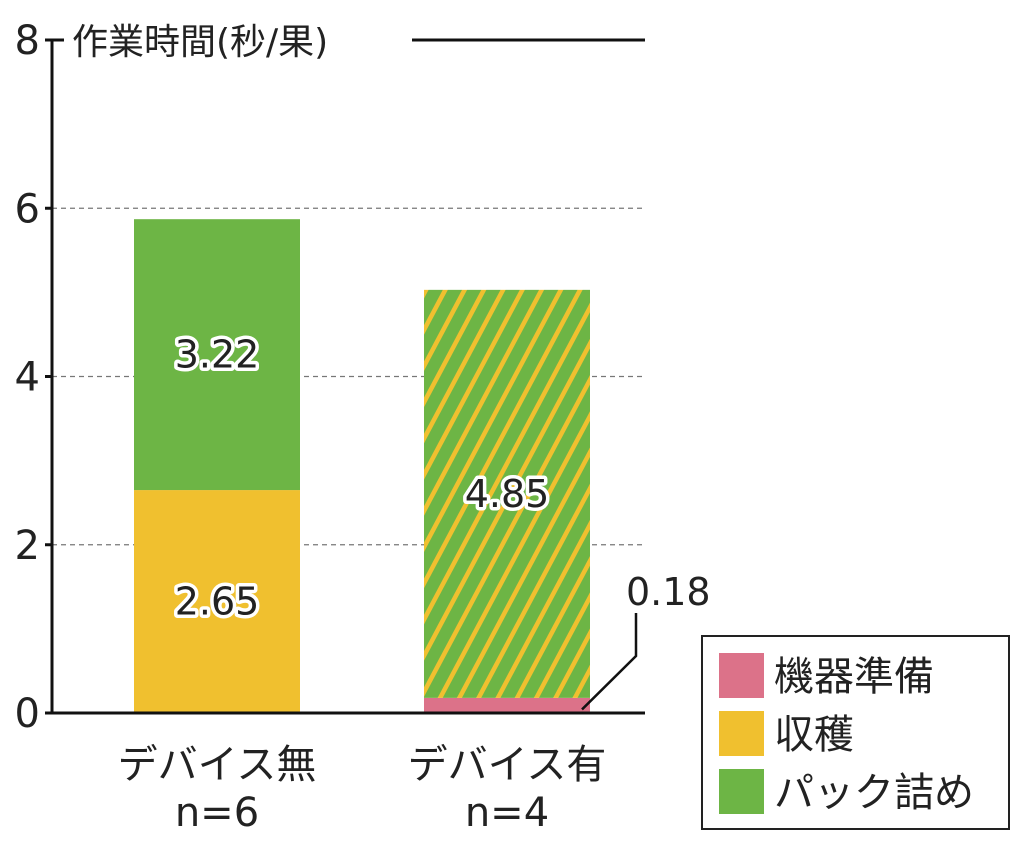 The width and height of the screenshot is (1024, 844). What do you see at coordinates (200, 42) in the screenshot?
I see `chart-title: 作業時間(秒/果)` at bounding box center [200, 42].